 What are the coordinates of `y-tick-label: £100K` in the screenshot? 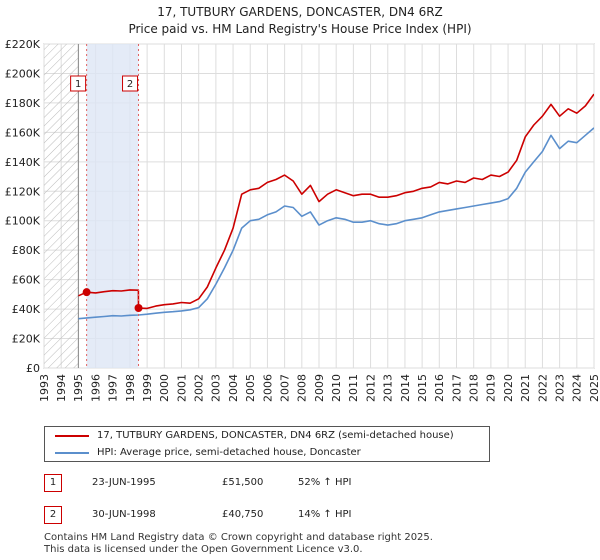 It's located at (23, 221).